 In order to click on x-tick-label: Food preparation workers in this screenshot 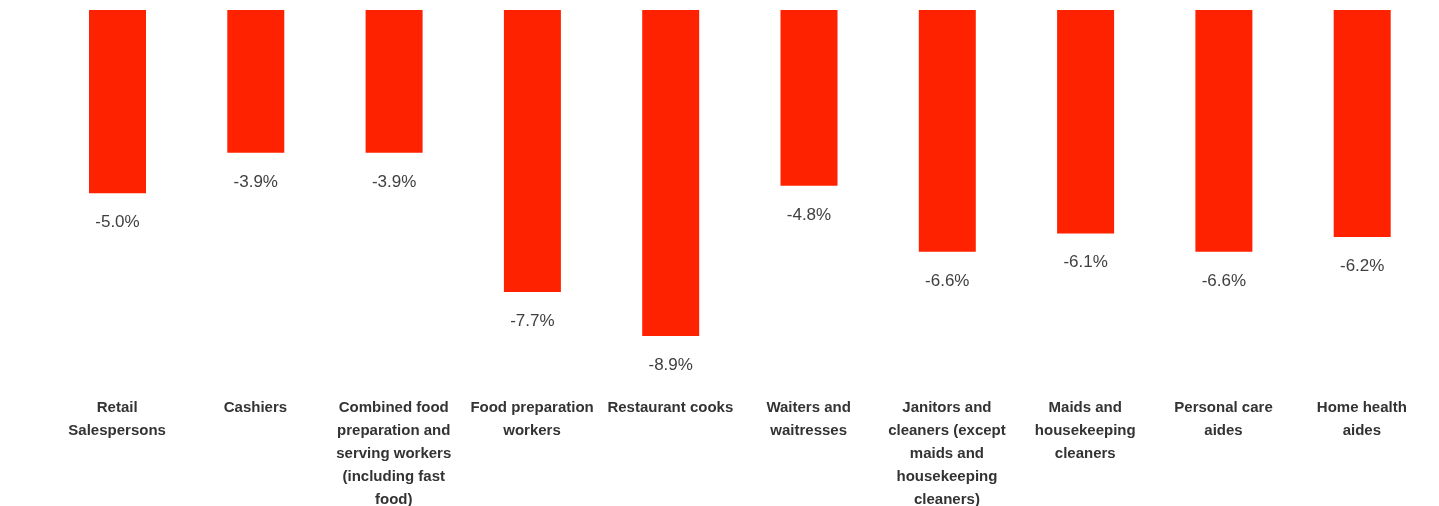, I will do `click(532, 418)`.